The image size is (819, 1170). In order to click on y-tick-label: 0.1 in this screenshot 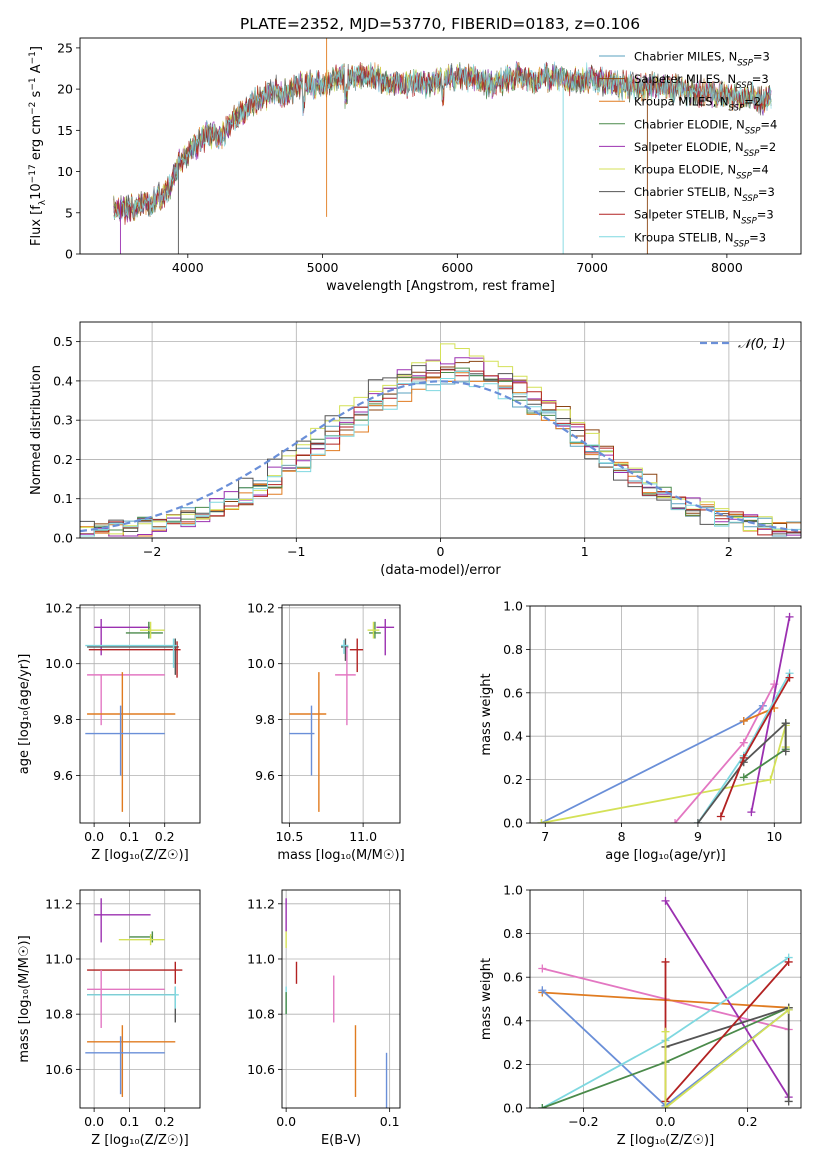, I will do `click(63, 498)`.